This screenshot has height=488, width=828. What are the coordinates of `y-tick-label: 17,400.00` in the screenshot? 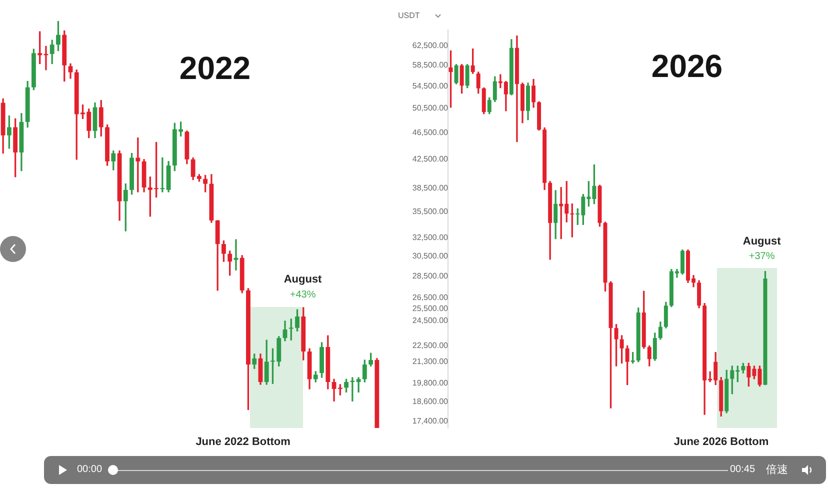 It's located at (430, 421).